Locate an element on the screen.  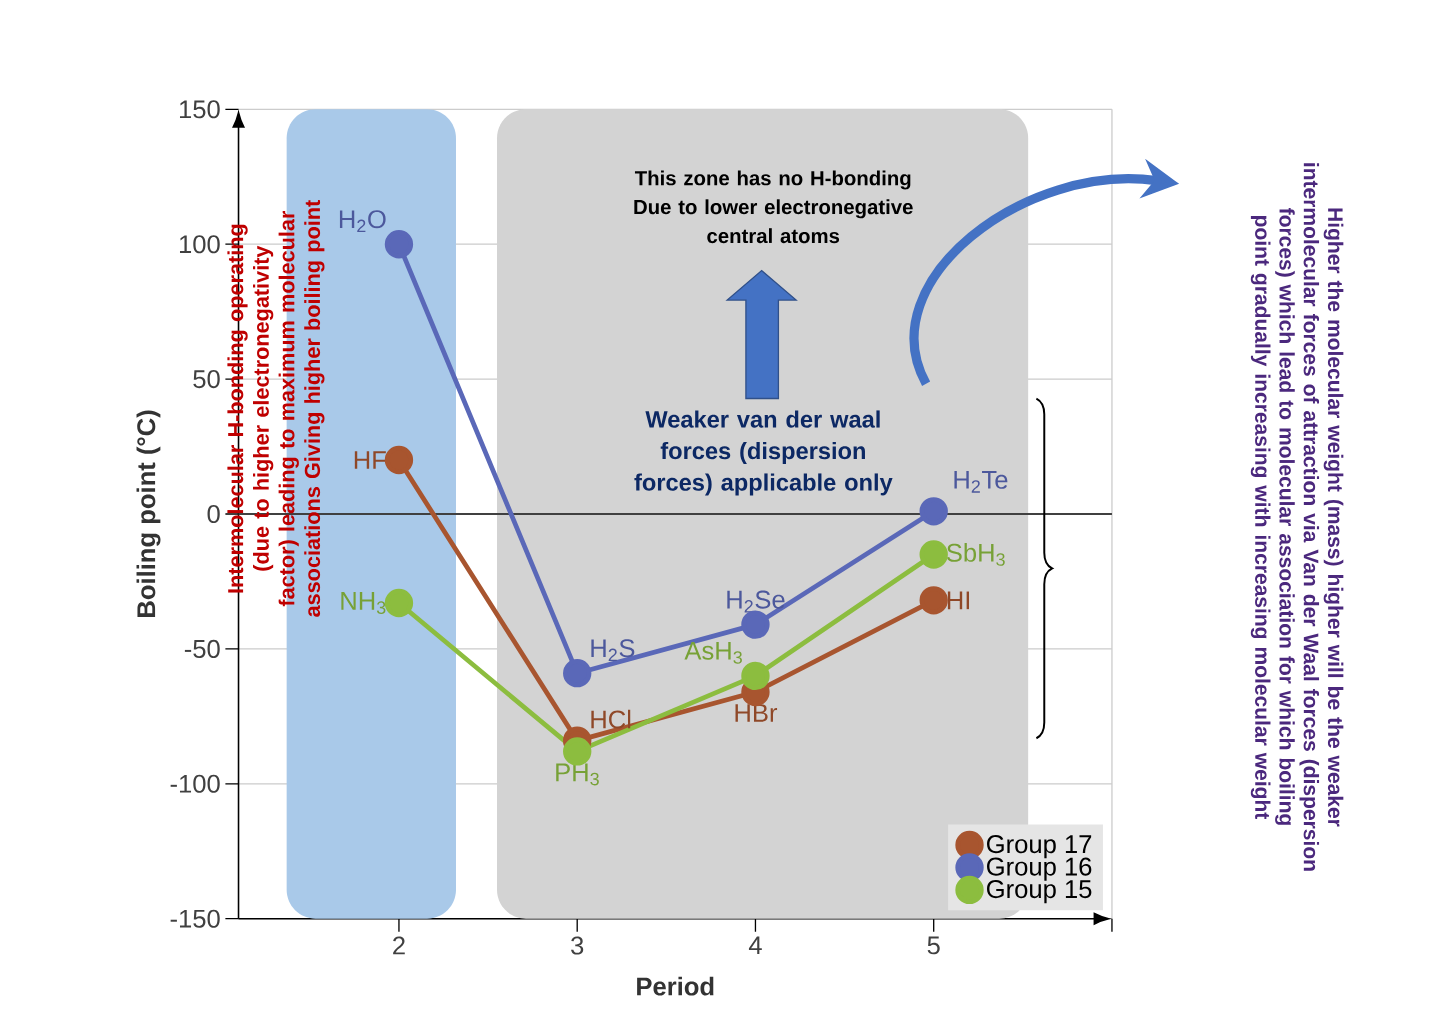
annotation: AsH$_{3}$ is located at coordinates (713, 652).